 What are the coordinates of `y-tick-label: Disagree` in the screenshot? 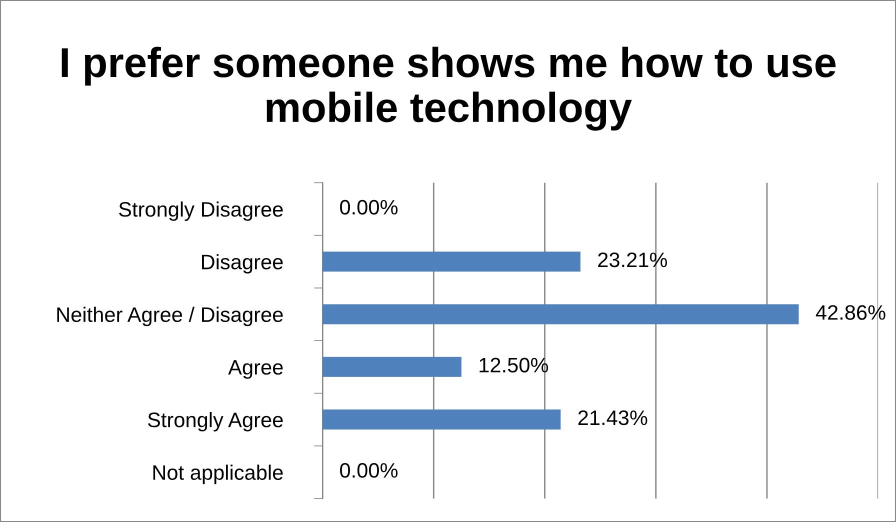 It's located at (242, 264).